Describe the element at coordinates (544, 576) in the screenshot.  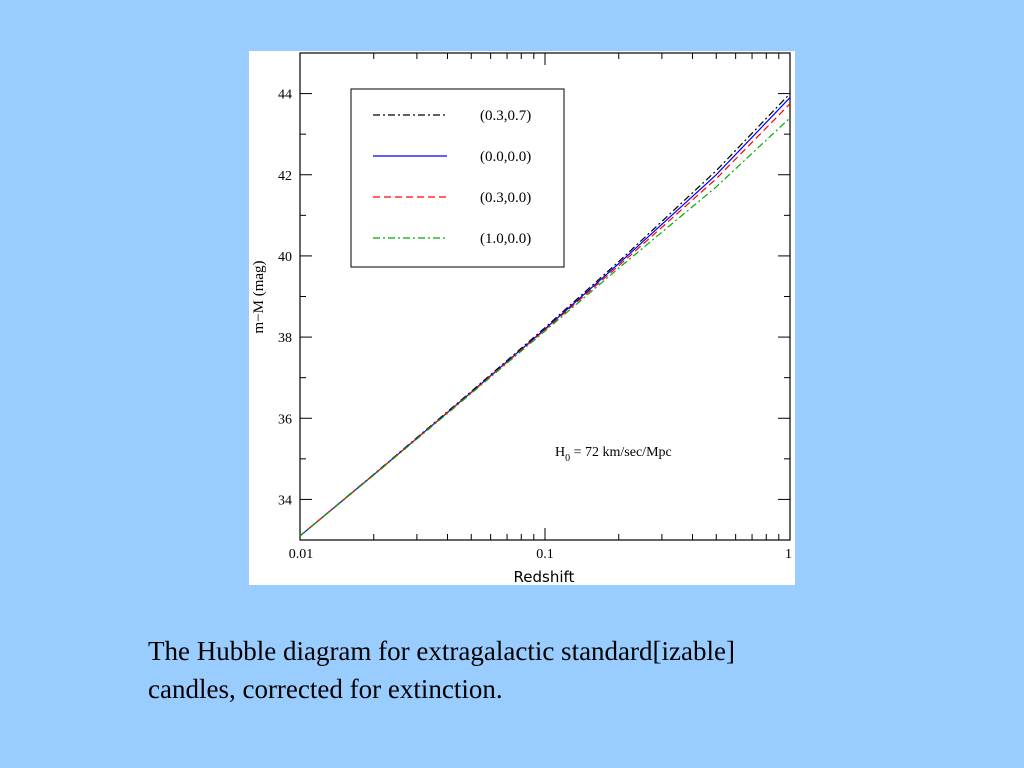
I see `x-axis-label: Redshift` at that location.